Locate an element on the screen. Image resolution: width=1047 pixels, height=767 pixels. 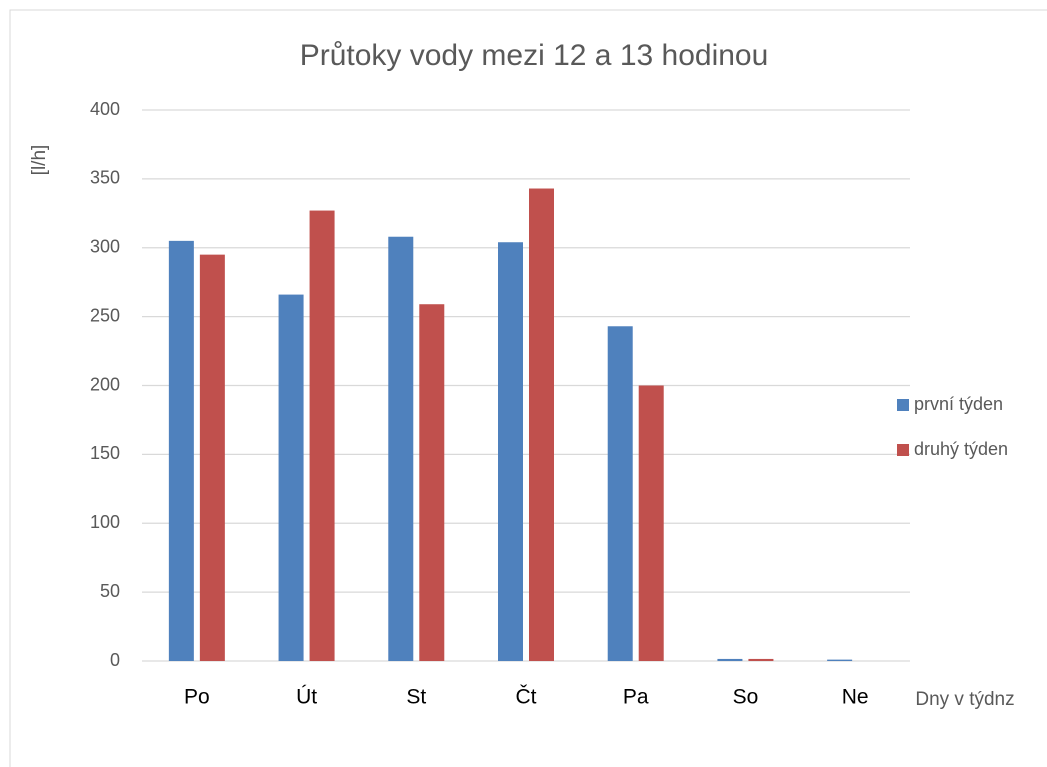
y-tick-label: 50 is located at coordinates (110, 591).